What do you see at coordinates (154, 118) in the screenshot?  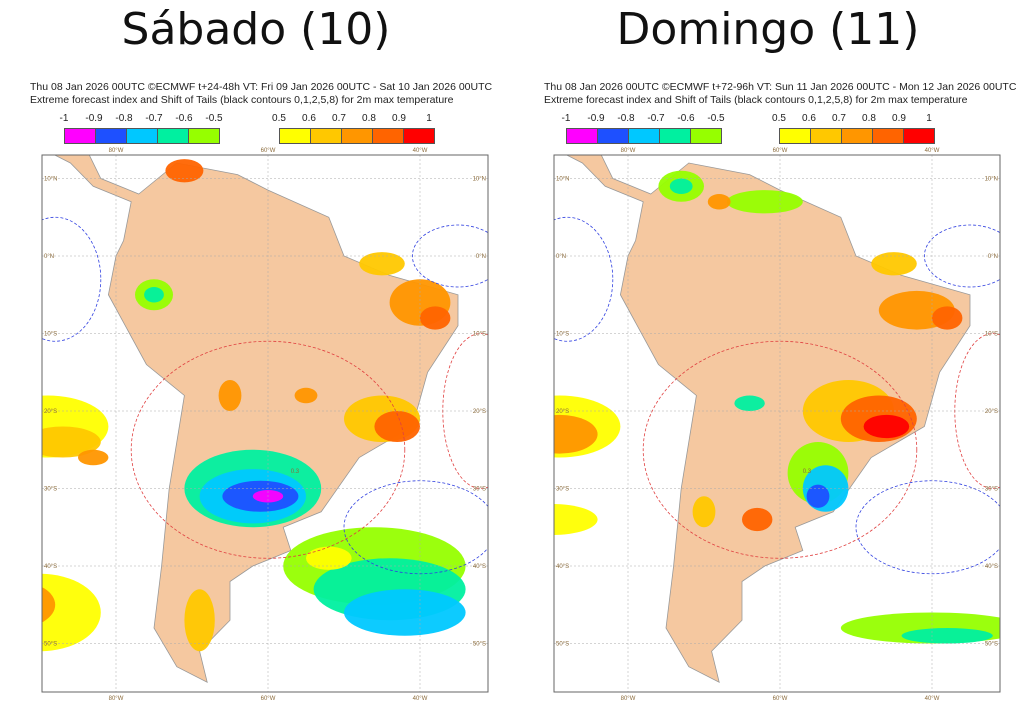 I see `legend-tick: -0.7` at bounding box center [154, 118].